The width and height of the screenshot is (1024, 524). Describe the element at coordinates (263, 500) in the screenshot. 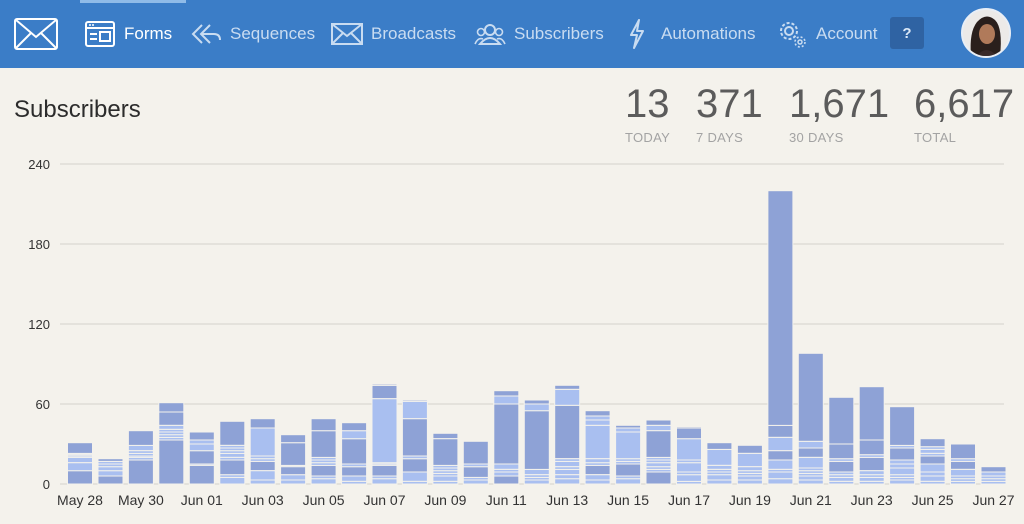

I see `x-tick-label: Jun 03` at that location.